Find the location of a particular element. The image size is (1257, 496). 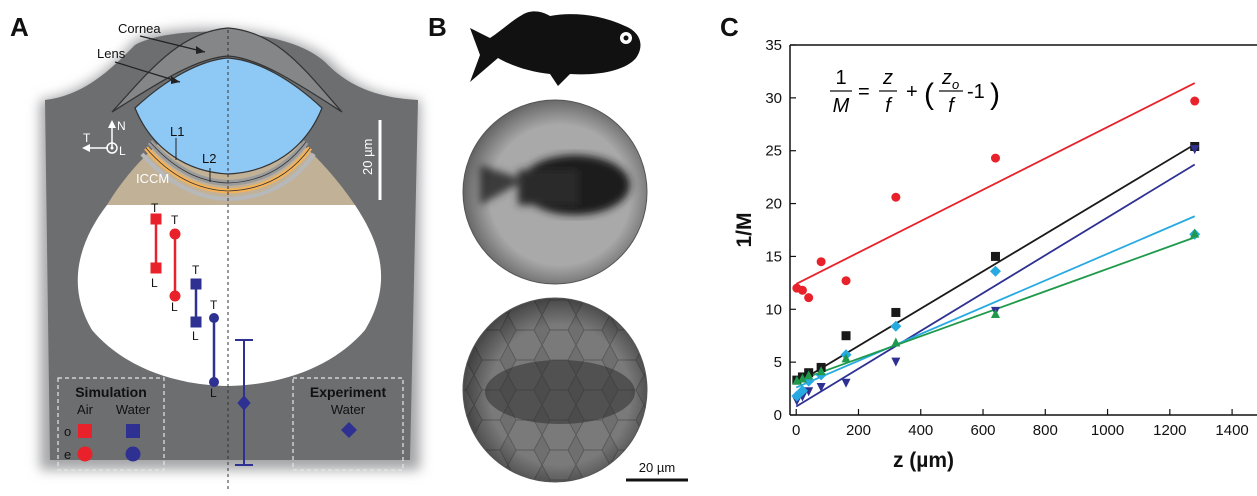

row-o-label: o is located at coordinates (67, 431).